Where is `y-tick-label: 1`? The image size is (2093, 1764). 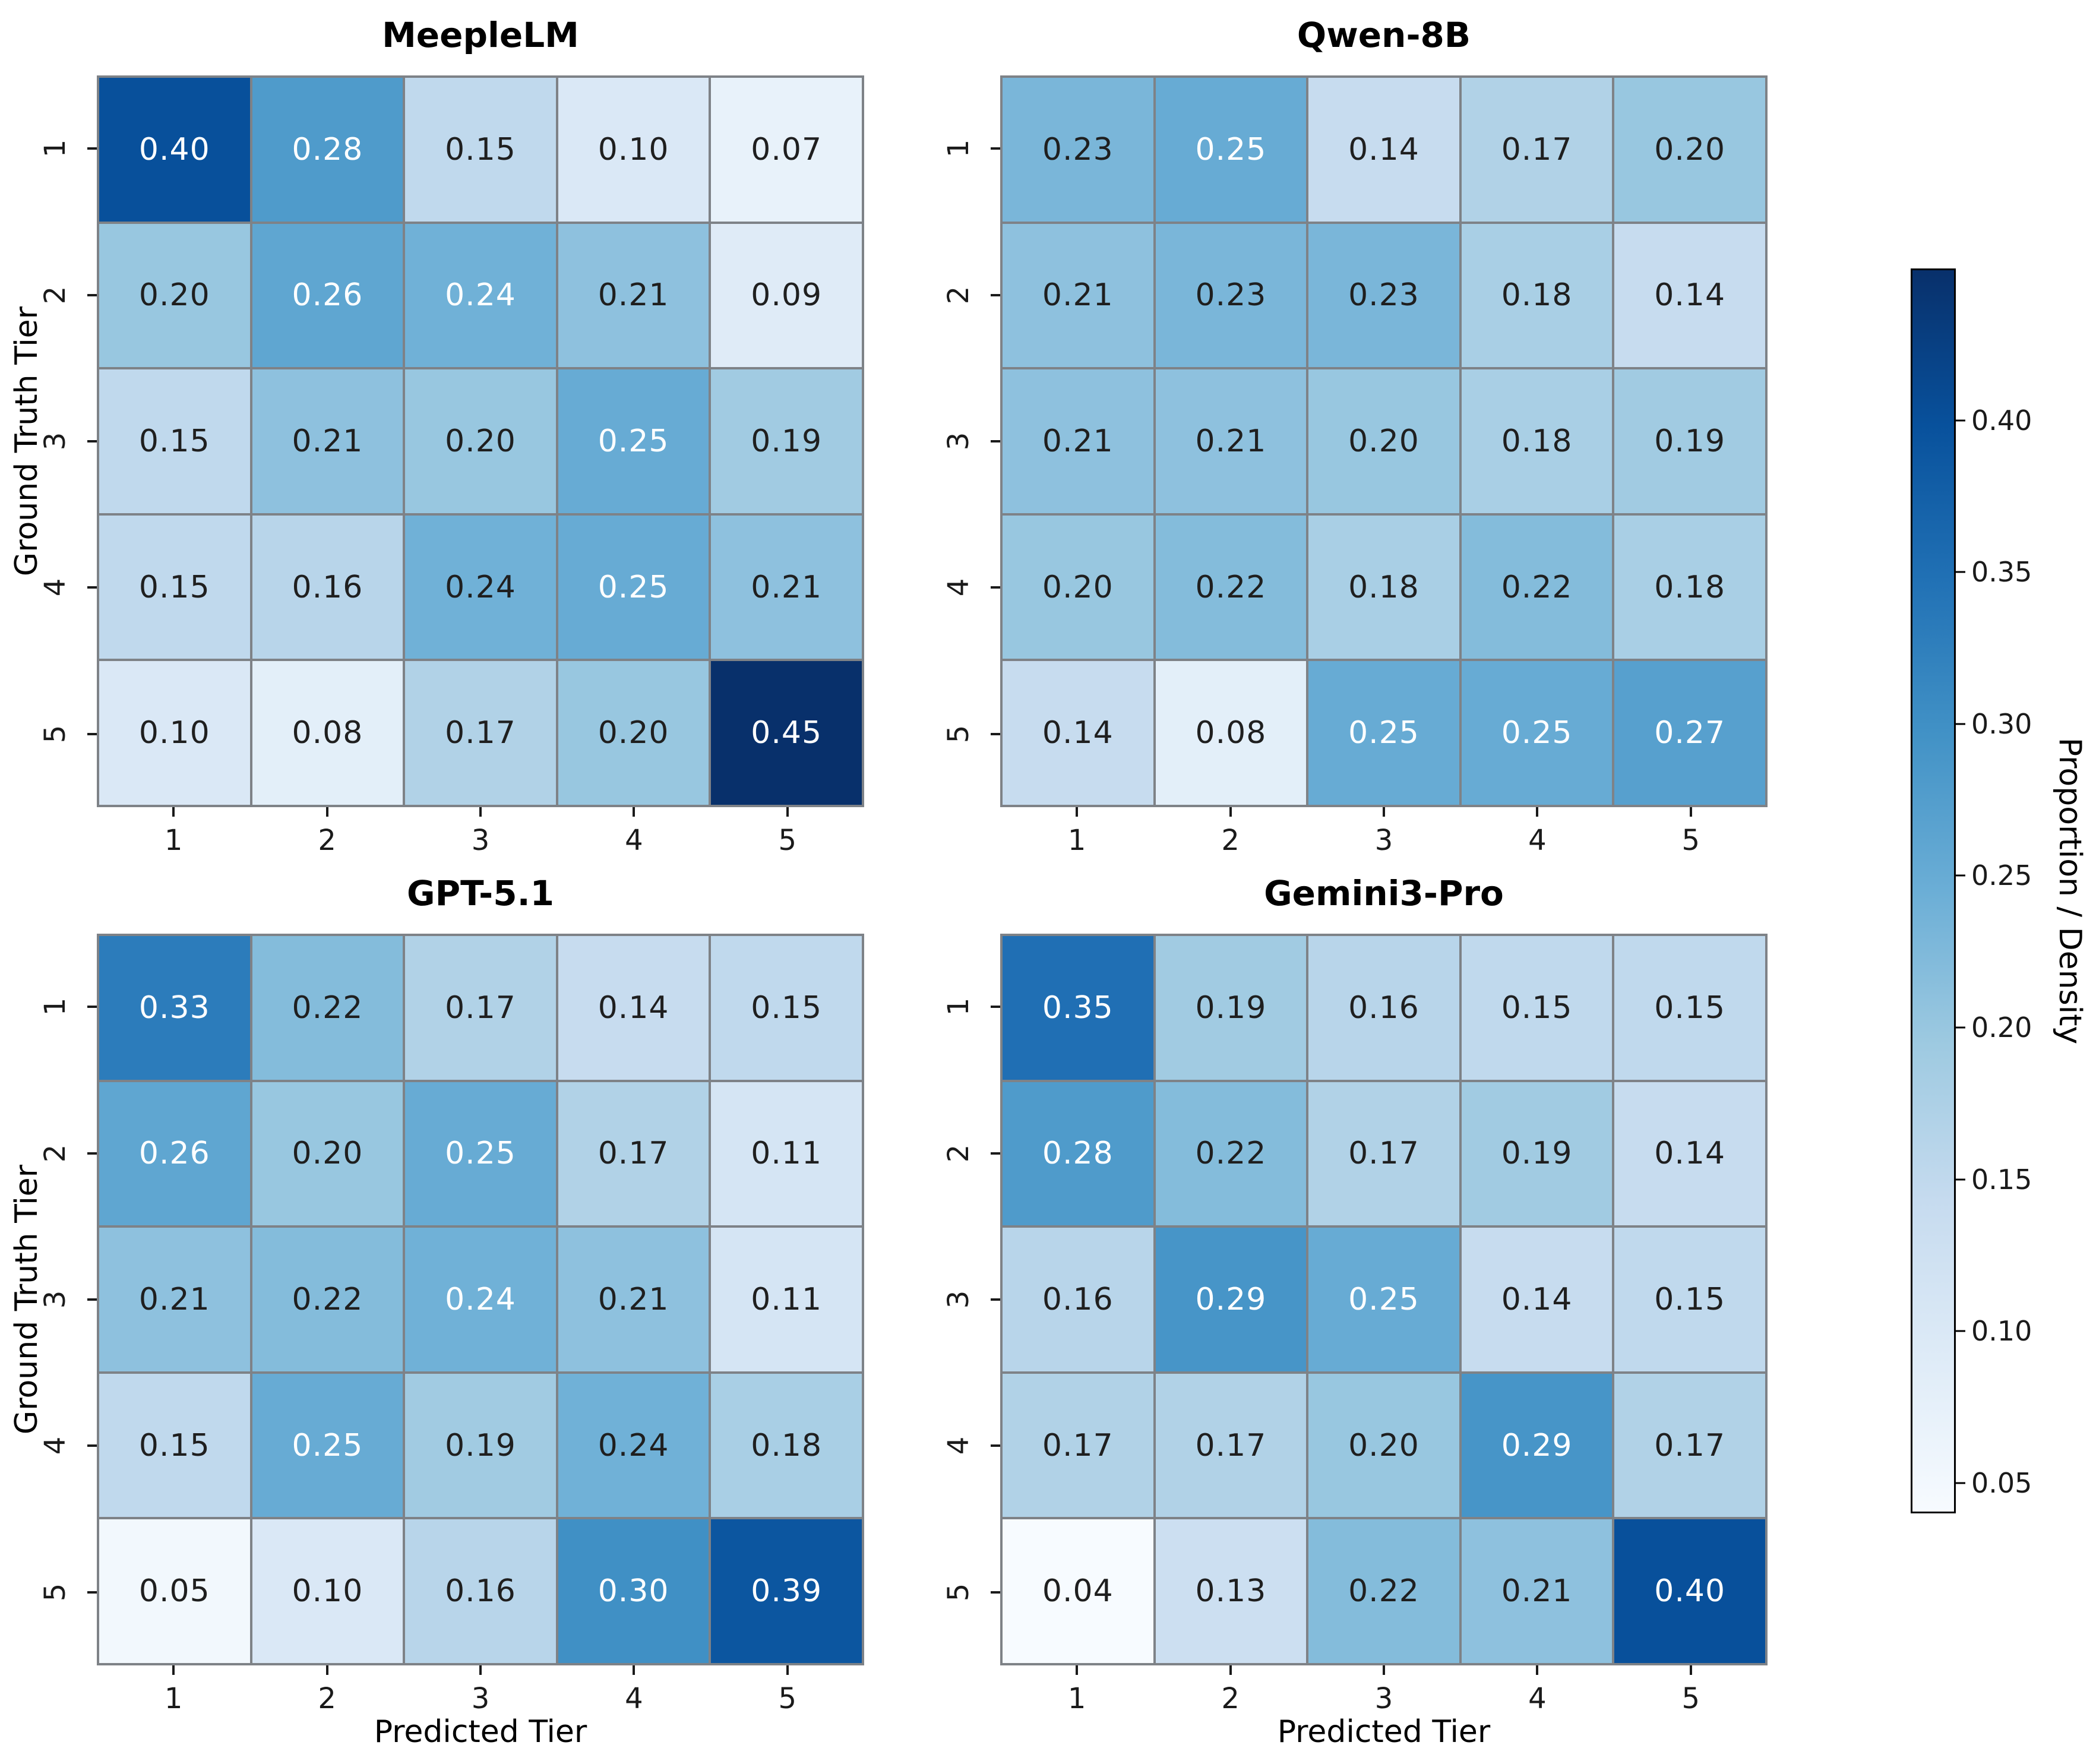 y-tick-label: 1 is located at coordinates (958, 148).